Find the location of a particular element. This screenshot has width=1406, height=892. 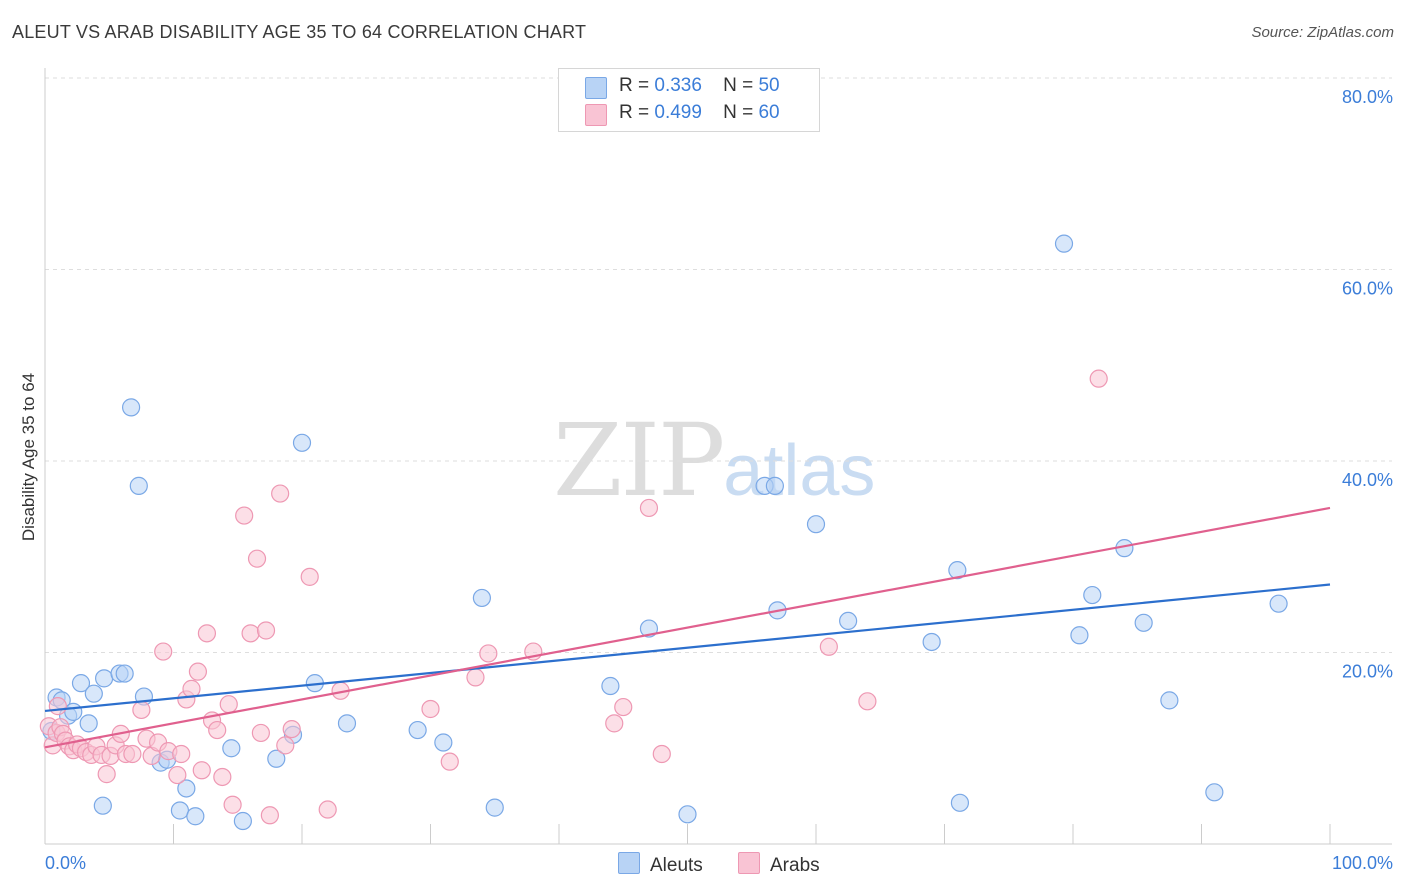

bottom-legend-swatch-aleuts is located at coordinates (629, 863).